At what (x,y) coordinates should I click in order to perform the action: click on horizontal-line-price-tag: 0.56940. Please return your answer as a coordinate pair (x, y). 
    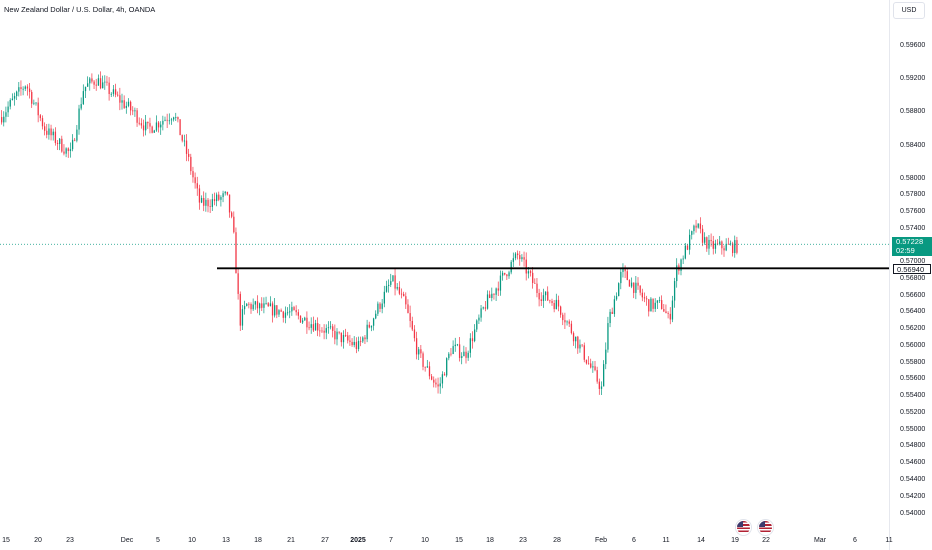
    Looking at the image, I should click on (912, 269).